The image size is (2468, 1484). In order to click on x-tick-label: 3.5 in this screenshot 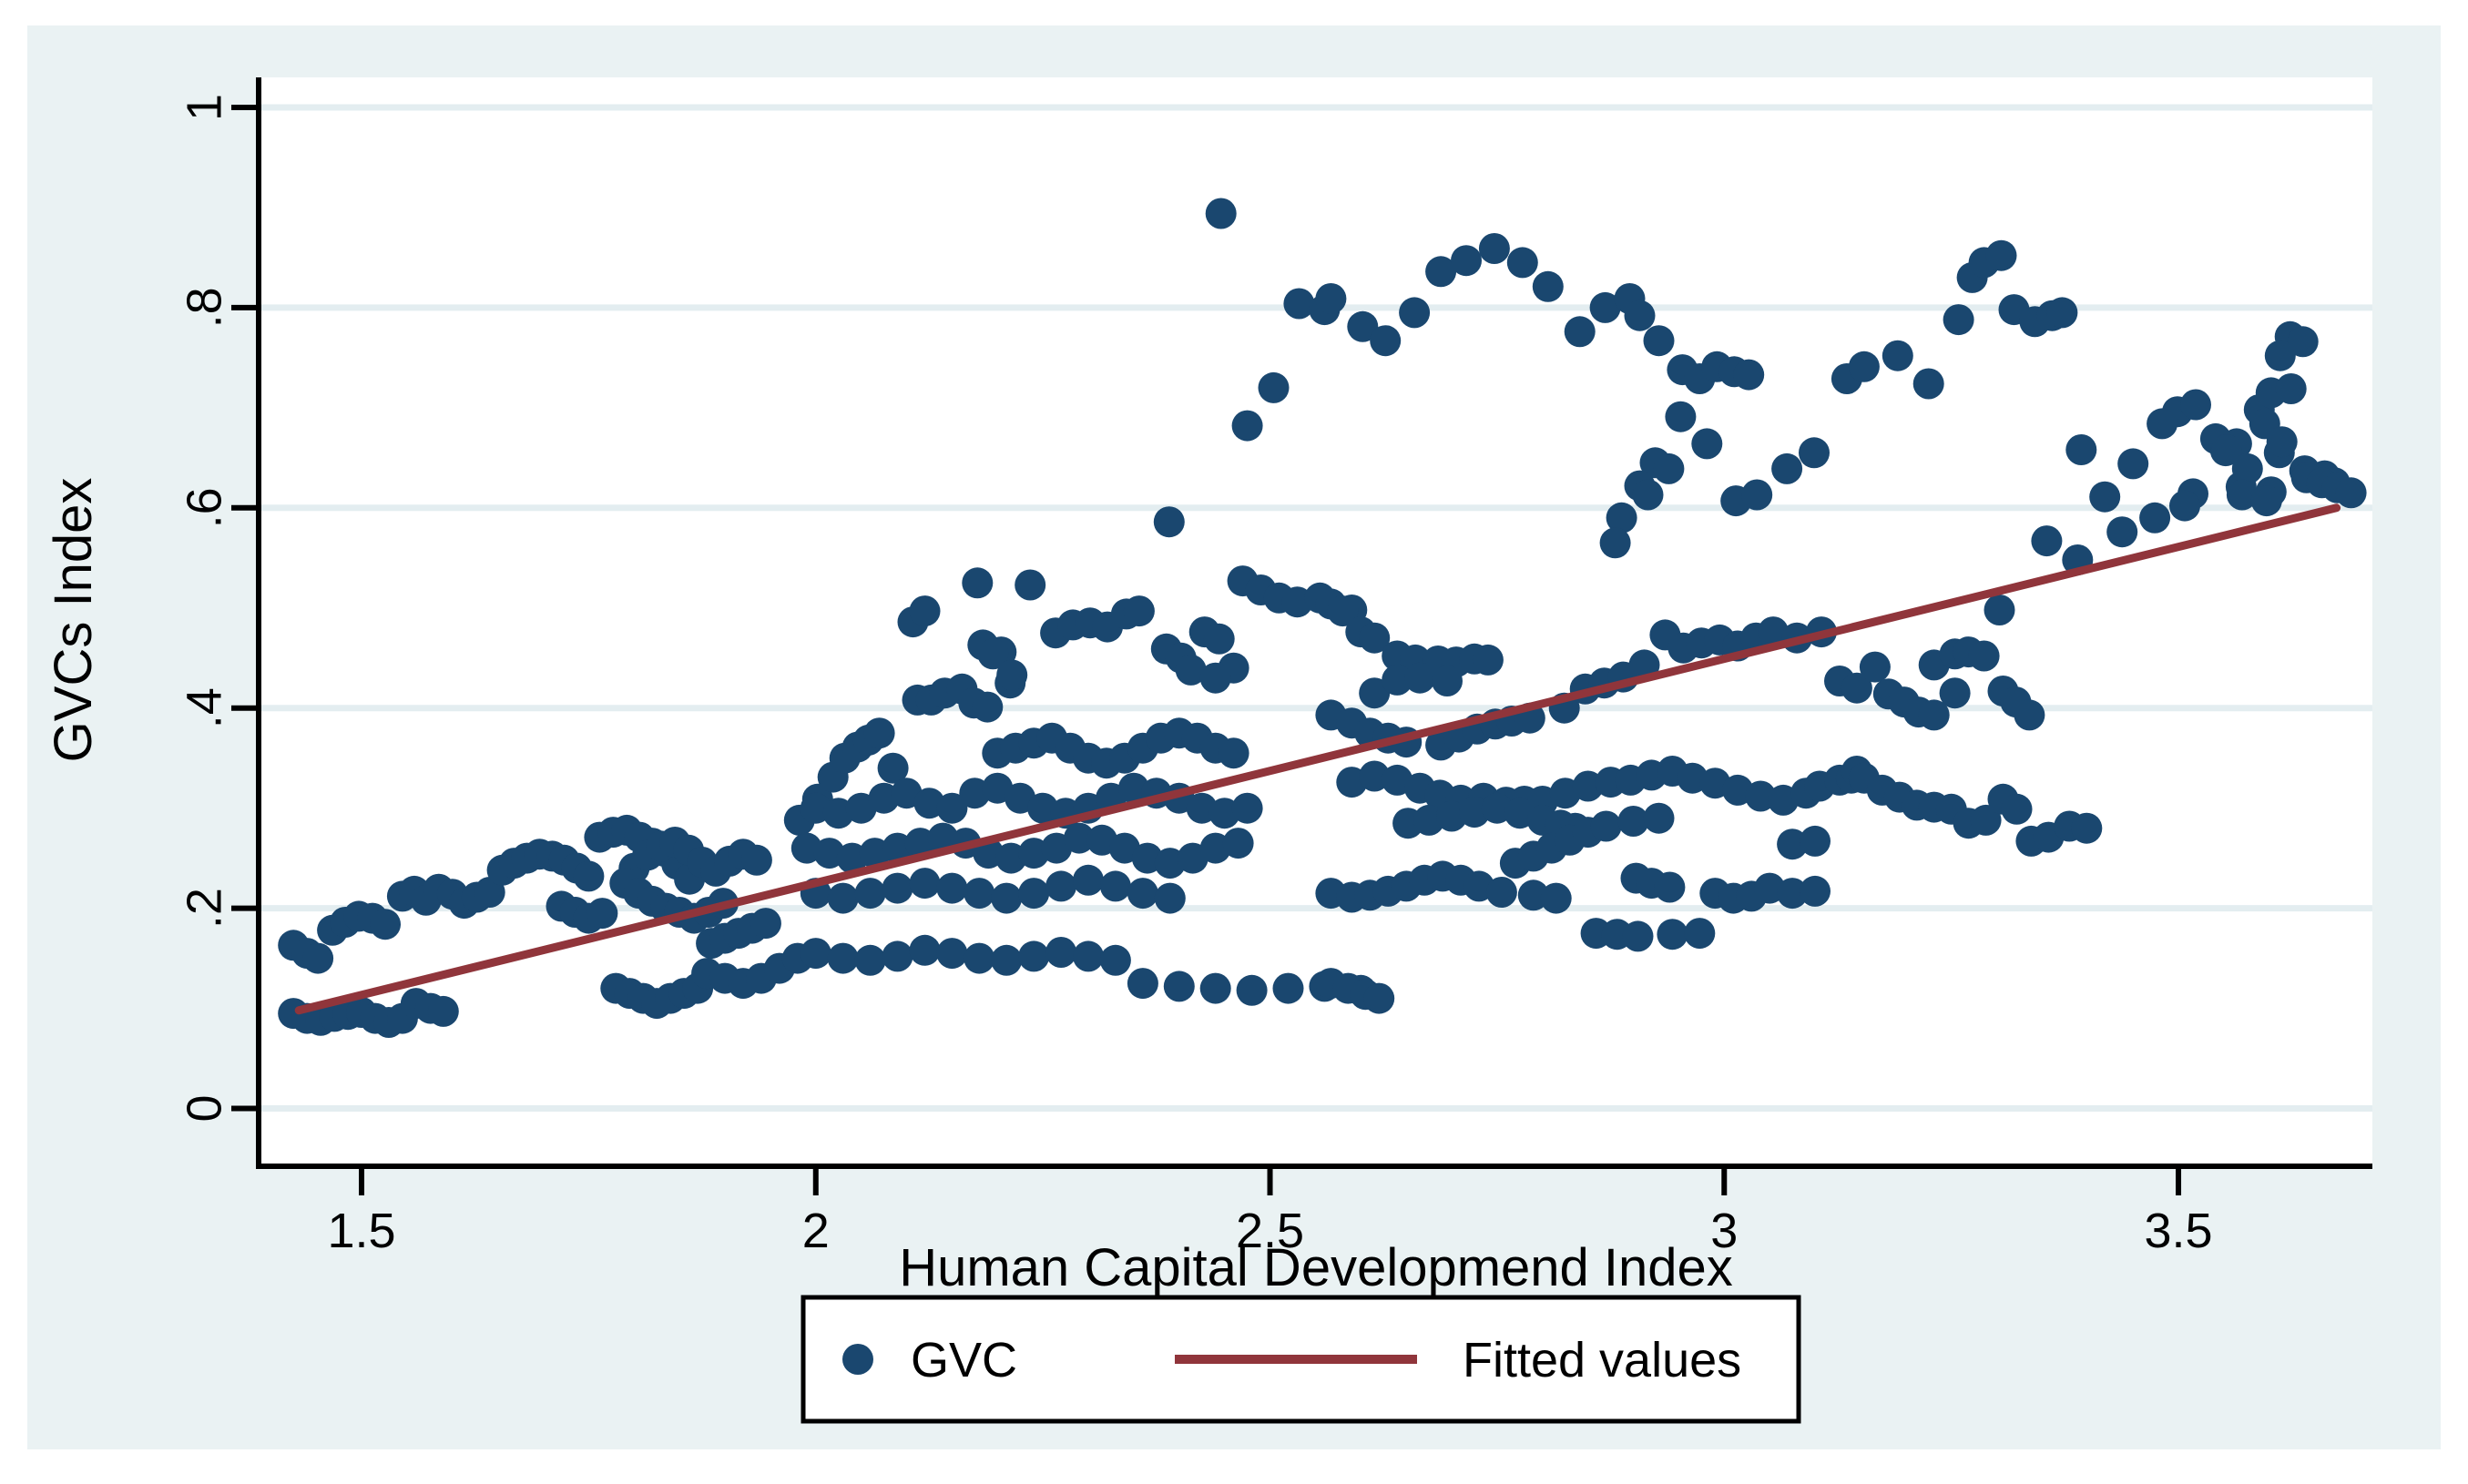, I will do `click(2178, 1231)`.